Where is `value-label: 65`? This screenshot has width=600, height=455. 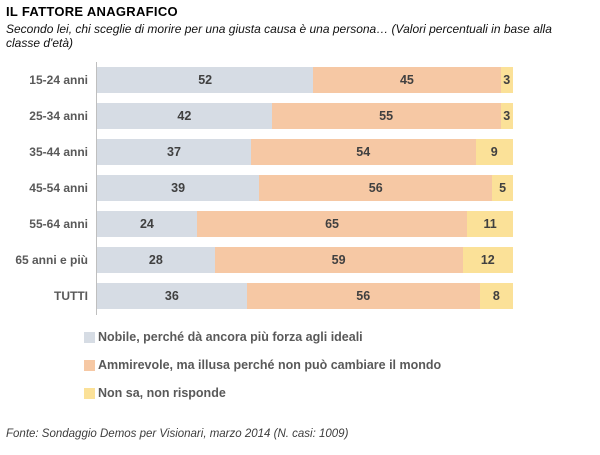 value-label: 65 is located at coordinates (332, 223).